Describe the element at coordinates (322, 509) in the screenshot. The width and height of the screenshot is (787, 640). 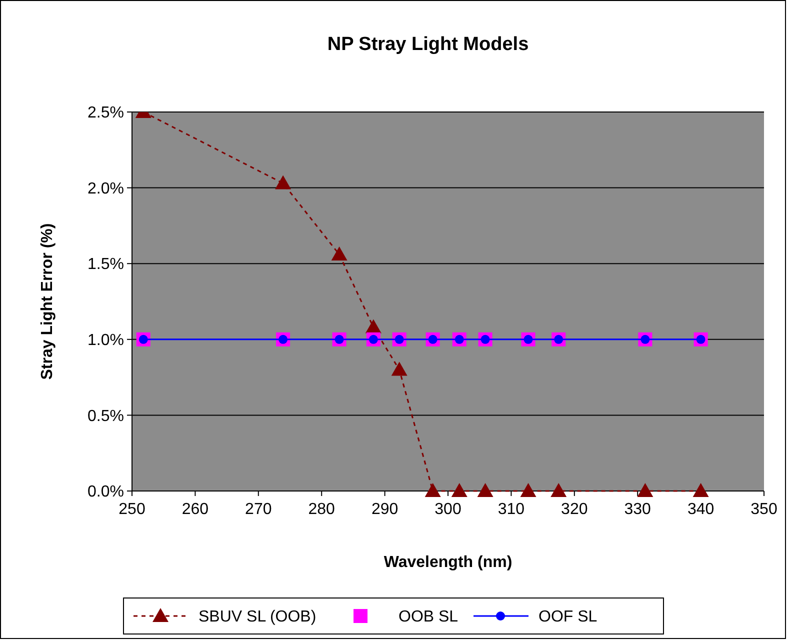
I see `x-tick-label: 280` at that location.